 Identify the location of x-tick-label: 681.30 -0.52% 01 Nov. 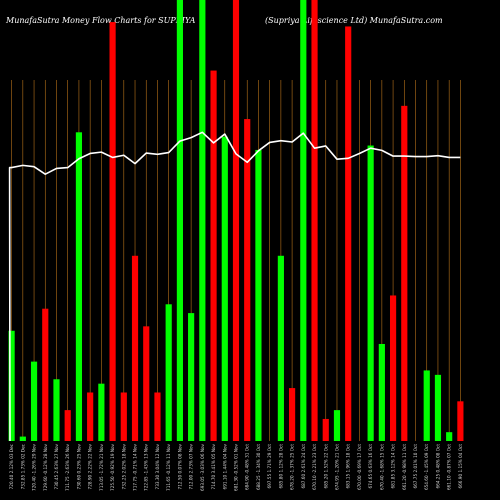
(236, 466).